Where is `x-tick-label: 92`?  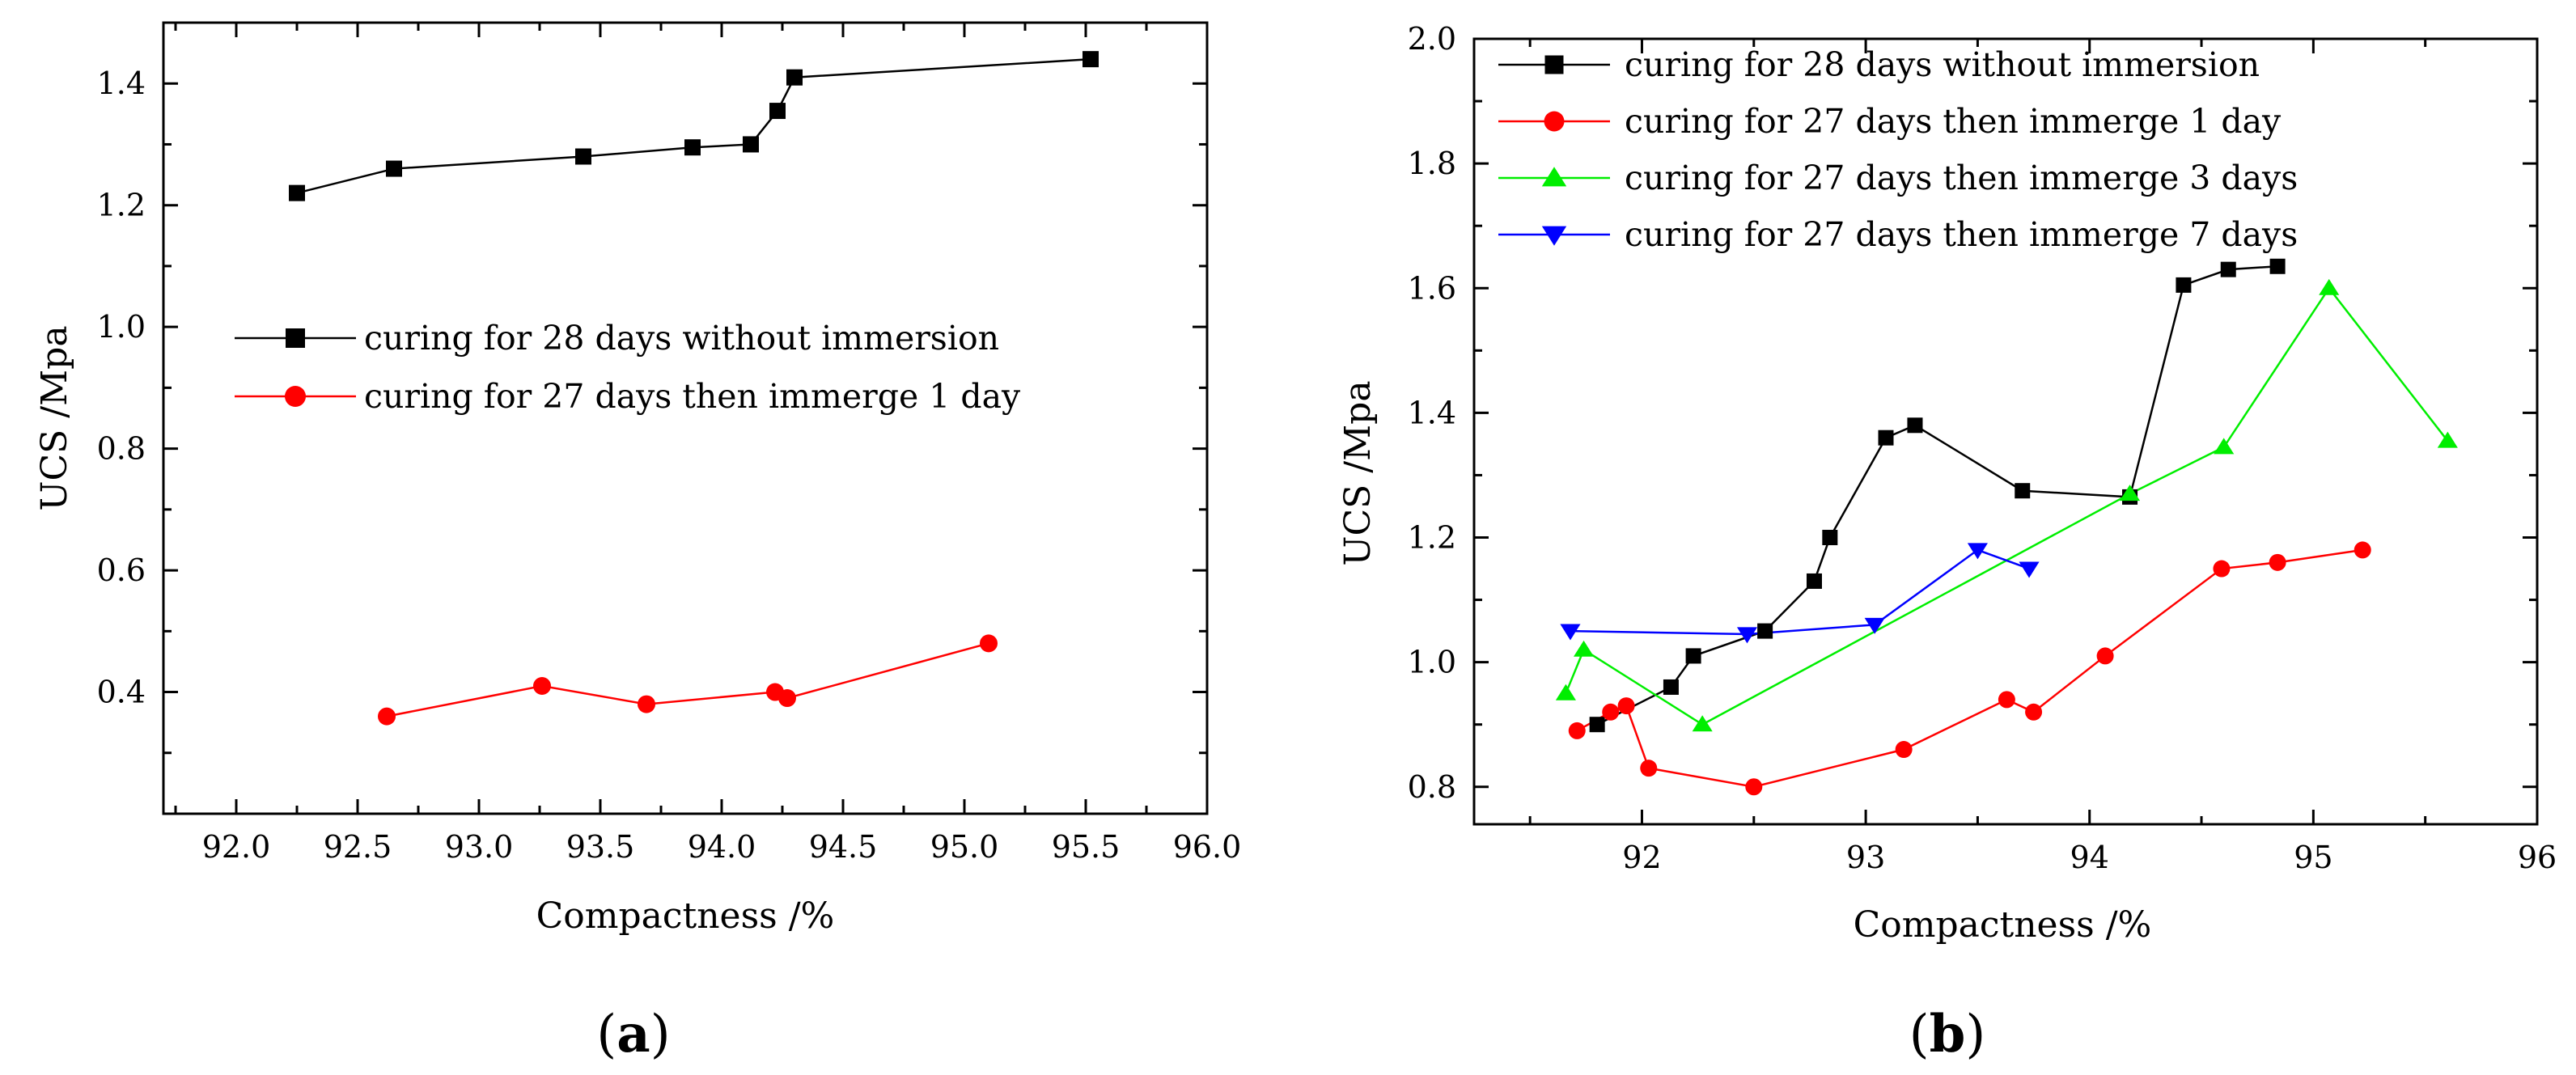
x-tick-label: 92 is located at coordinates (1641, 857).